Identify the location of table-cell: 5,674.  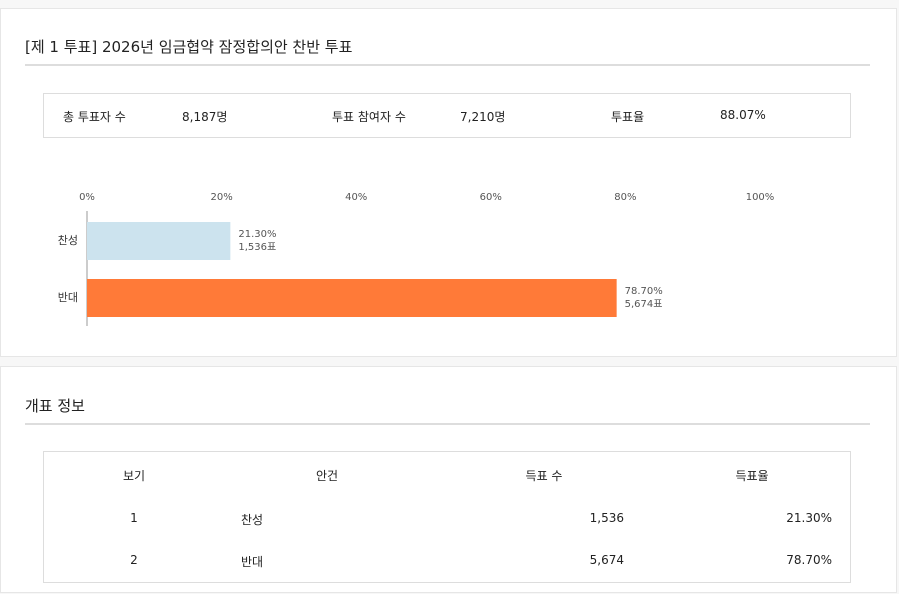
(606, 560).